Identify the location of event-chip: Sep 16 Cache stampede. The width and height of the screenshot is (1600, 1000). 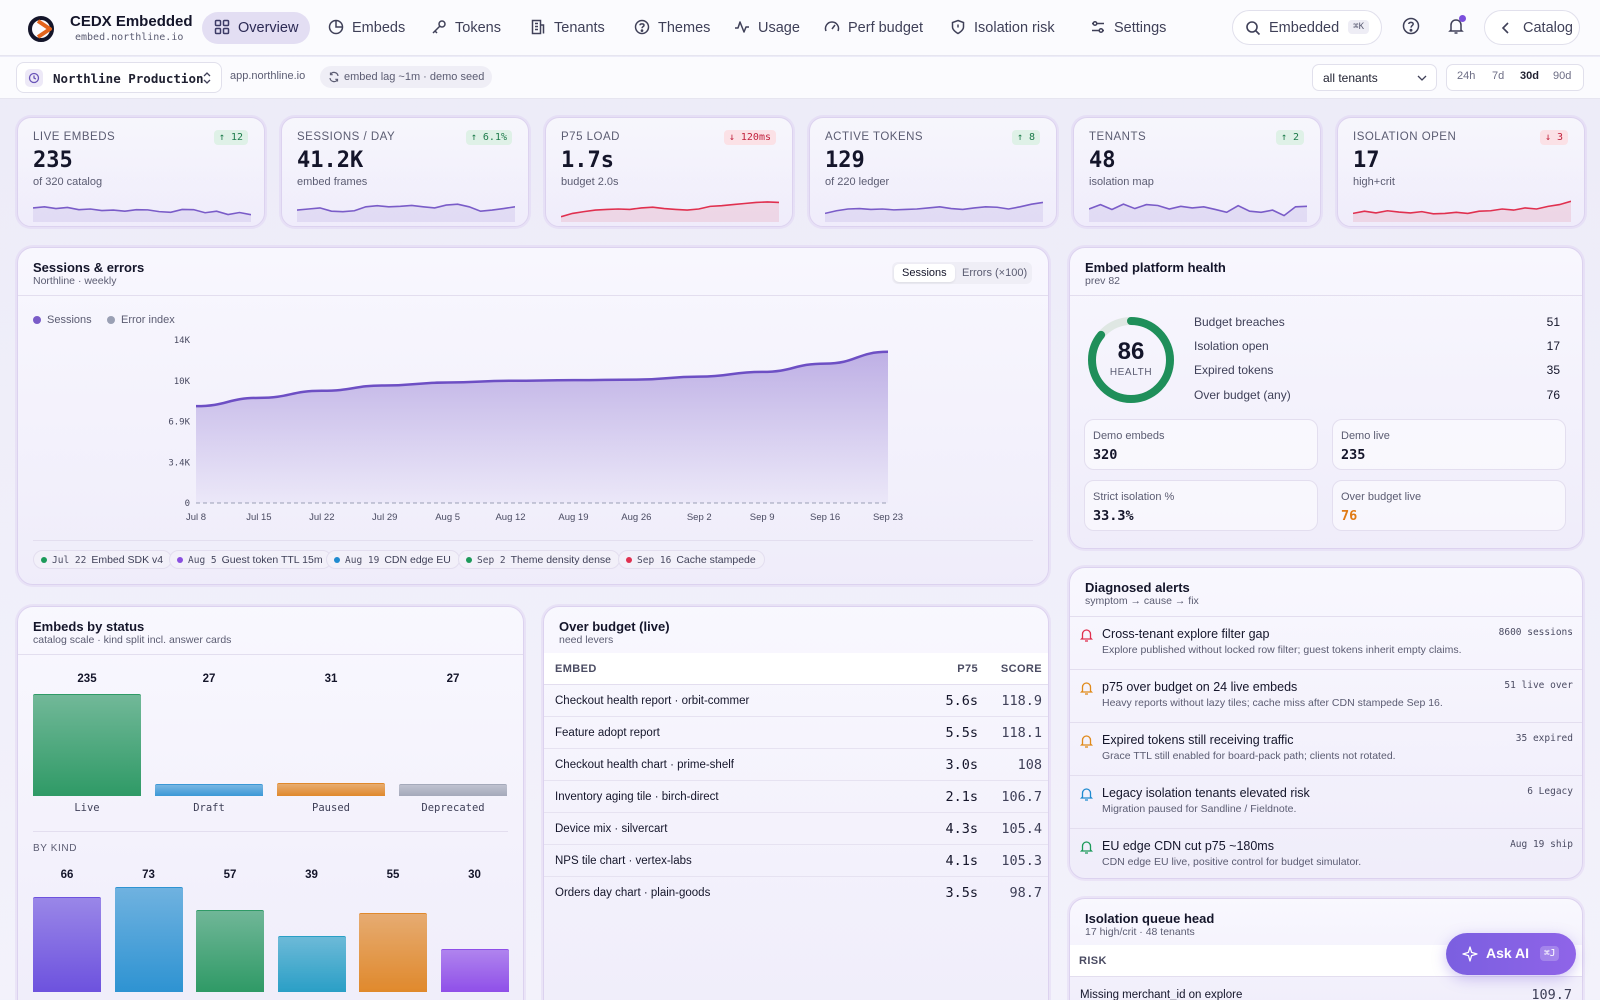
(691, 559).